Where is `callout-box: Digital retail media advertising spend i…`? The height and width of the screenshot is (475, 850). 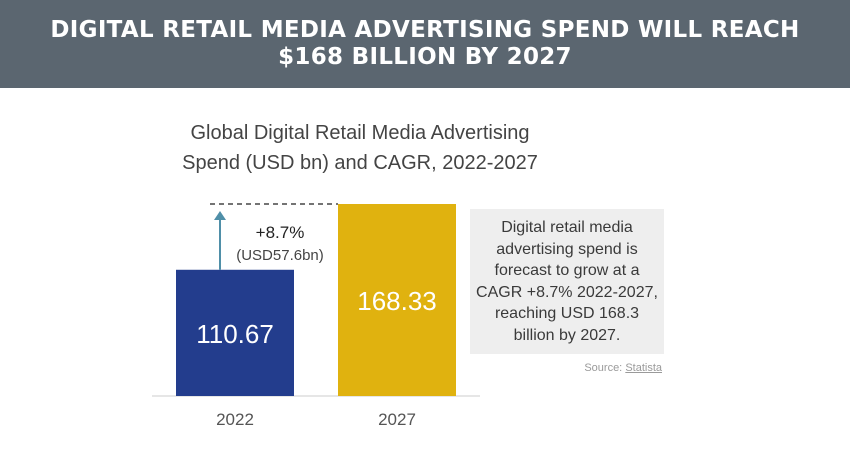 callout-box: Digital retail media advertising spend i… is located at coordinates (567, 281).